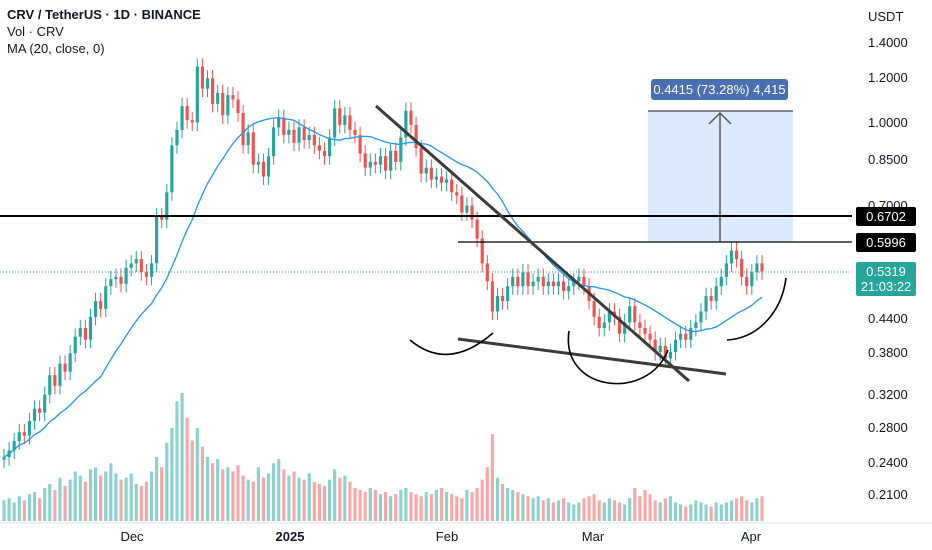  What do you see at coordinates (447, 536) in the screenshot?
I see `time-label-feb: Feb` at bounding box center [447, 536].